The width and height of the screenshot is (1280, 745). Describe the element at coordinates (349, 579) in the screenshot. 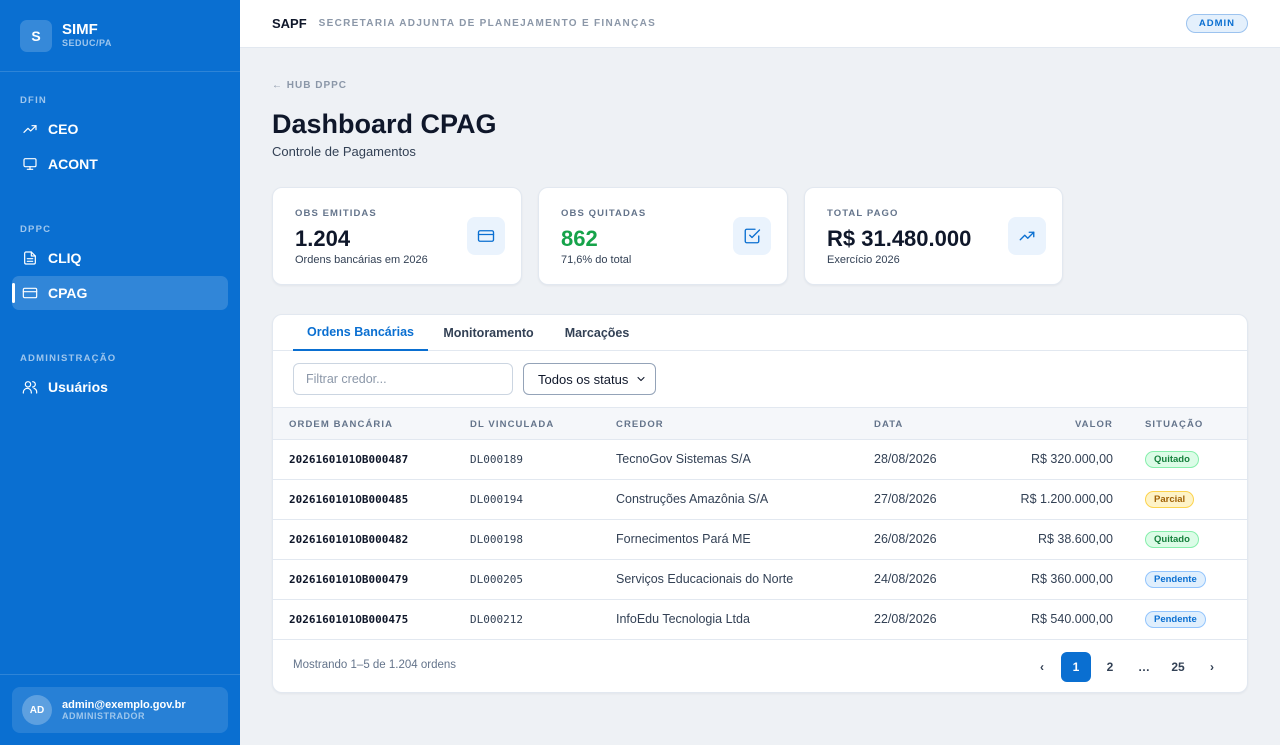

I see `cell-ordem-bancaria: 2026160101OB000479` at that location.